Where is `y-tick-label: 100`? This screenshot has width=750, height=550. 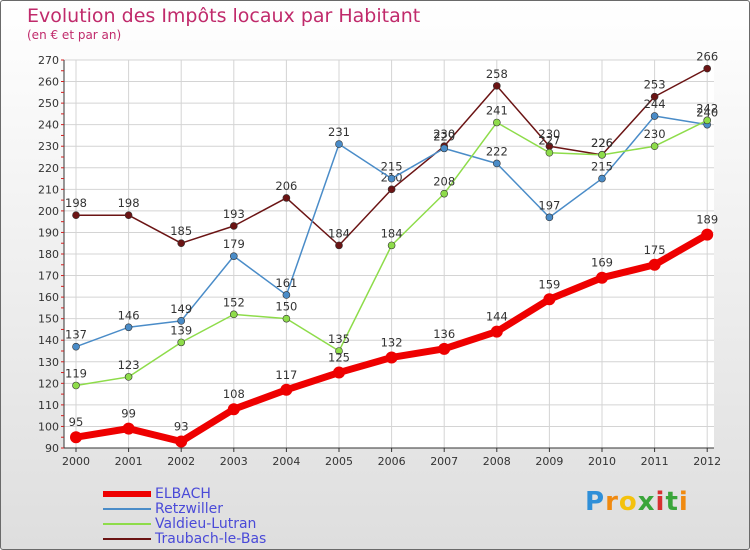
y-tick-label: 100 is located at coordinates (48, 426).